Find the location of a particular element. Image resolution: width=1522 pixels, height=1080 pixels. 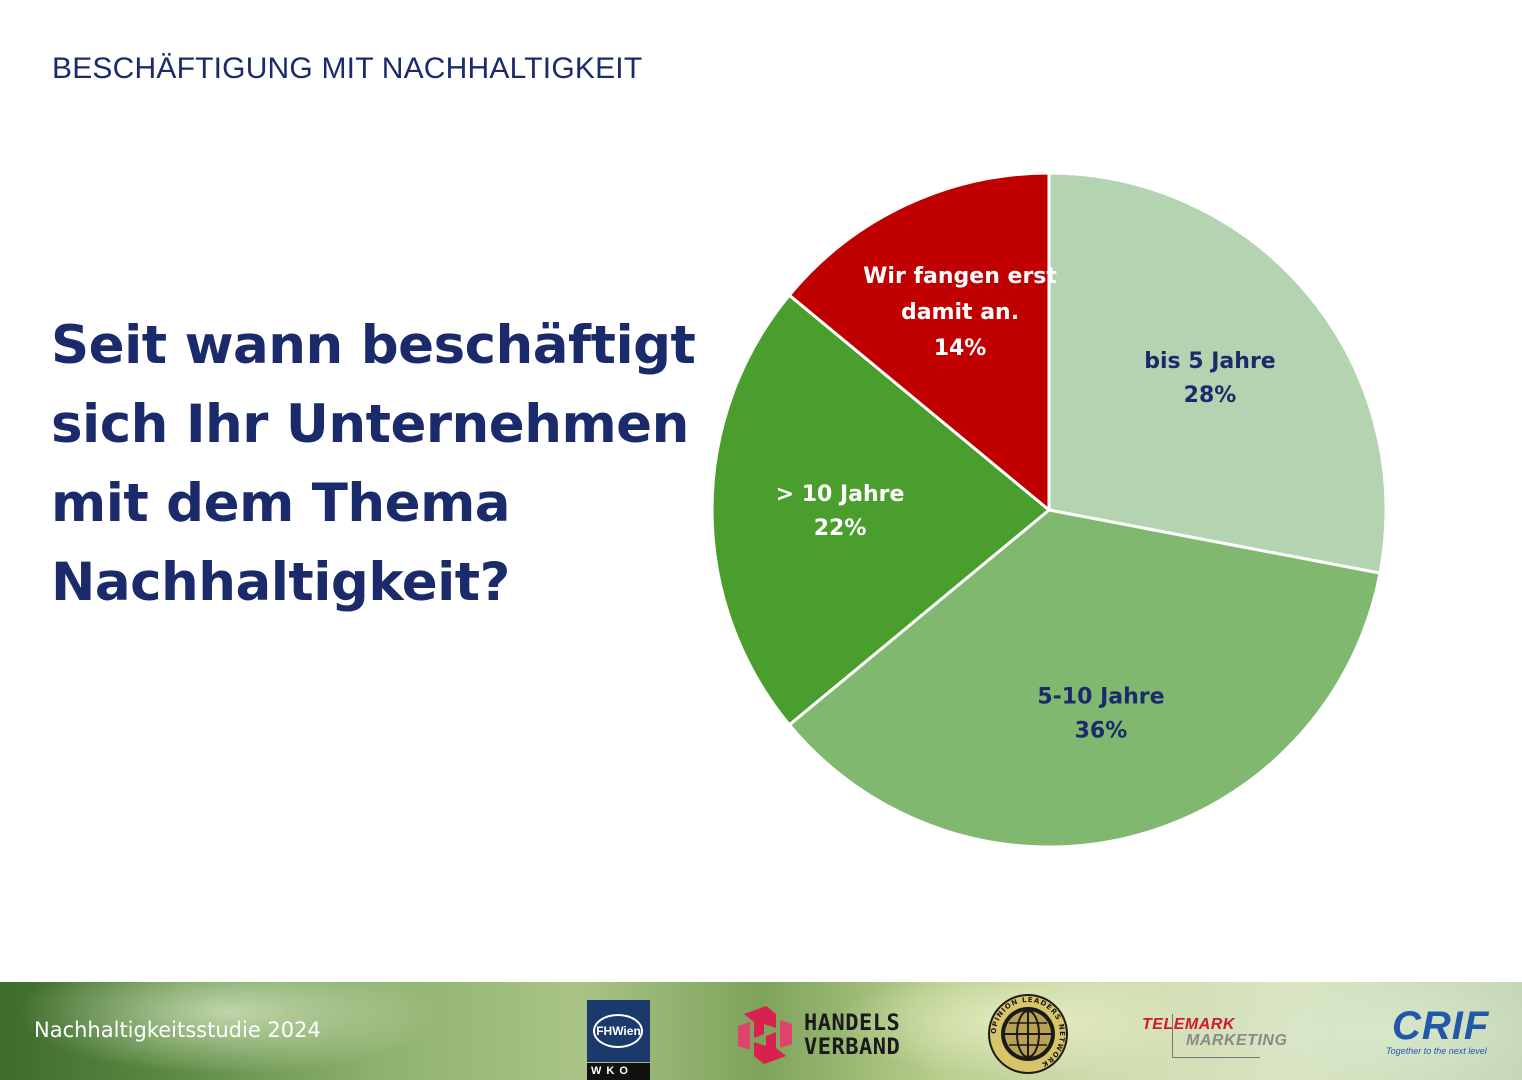

fhwien-logo-ring is located at coordinates (618, 1031).